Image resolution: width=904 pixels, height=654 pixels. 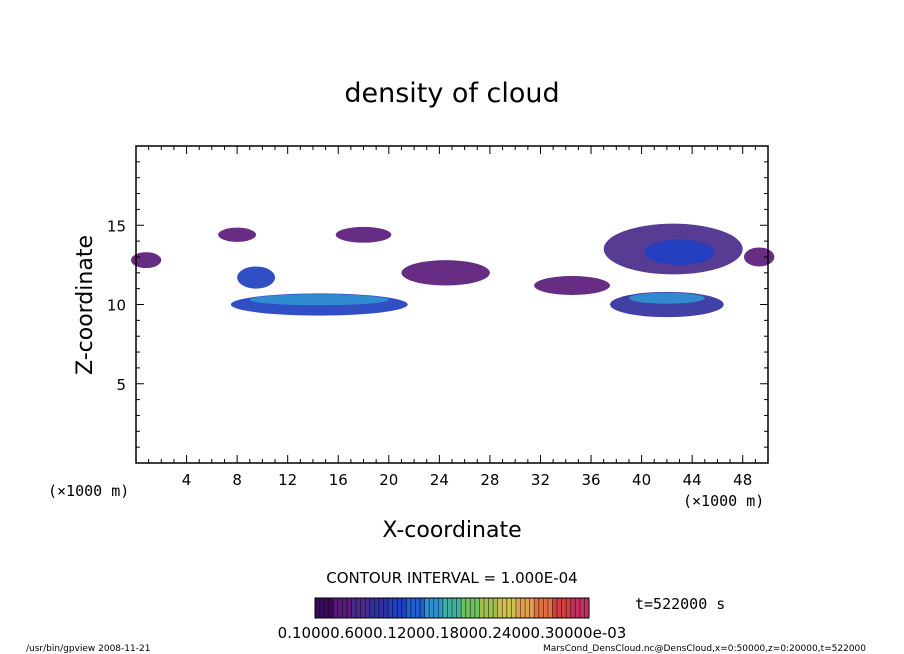 I want to click on y-tick-label: 10, so click(x=116, y=306).